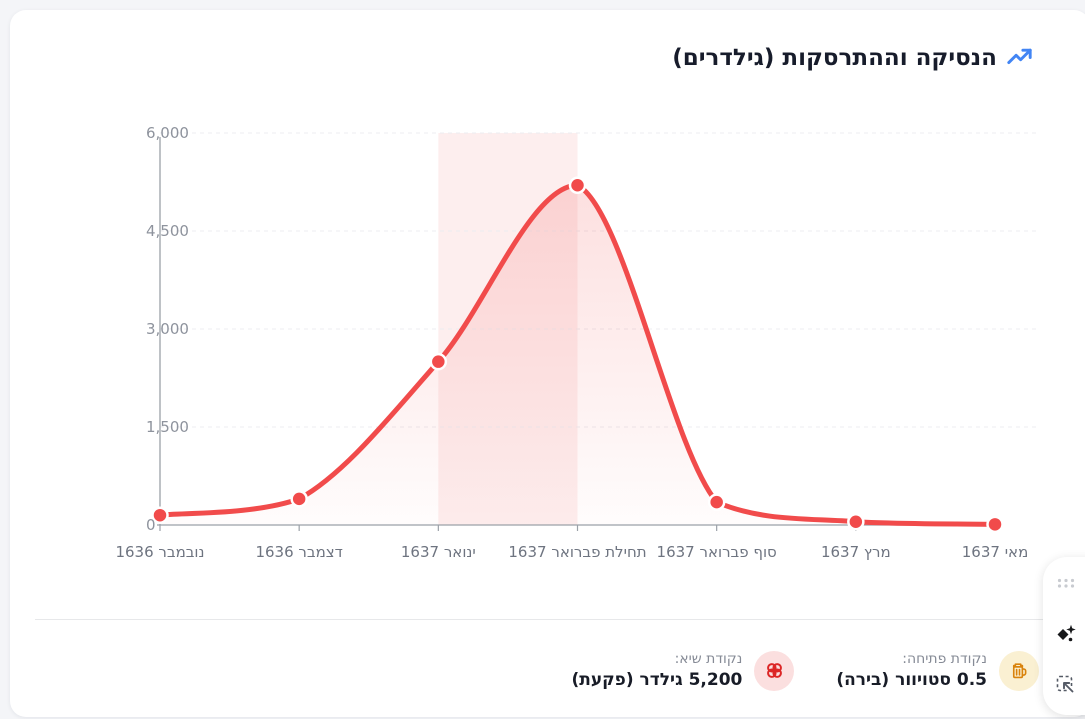  Describe the element at coordinates (1066, 583) in the screenshot. I see `drag-handle-dots-icon` at that location.